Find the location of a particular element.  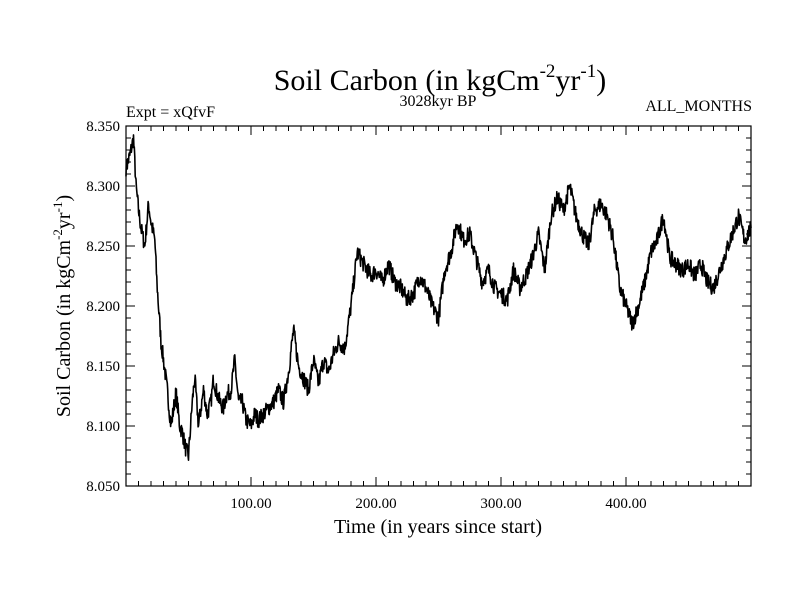

y-tick-label: 8.150 is located at coordinates (103, 367).